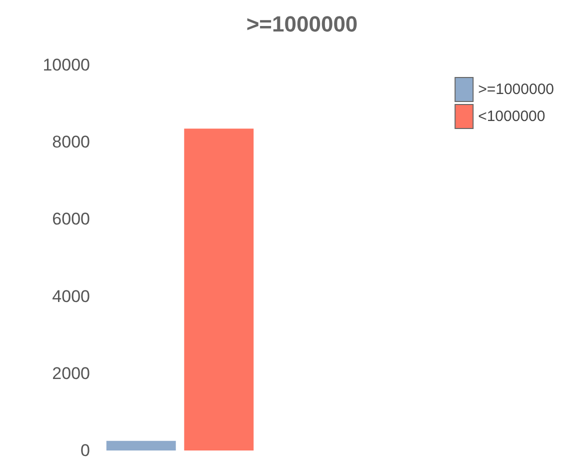 The width and height of the screenshot is (573, 459). Describe the element at coordinates (71, 373) in the screenshot. I see `y-tick-label: 2000` at that location.